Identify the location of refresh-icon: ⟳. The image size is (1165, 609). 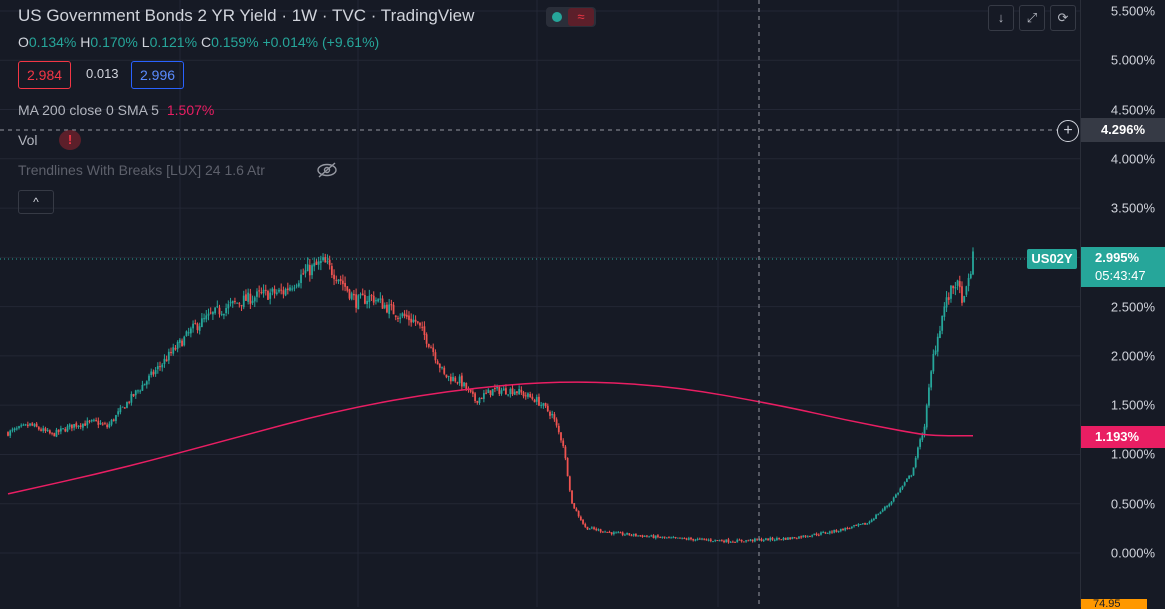
(1063, 18).